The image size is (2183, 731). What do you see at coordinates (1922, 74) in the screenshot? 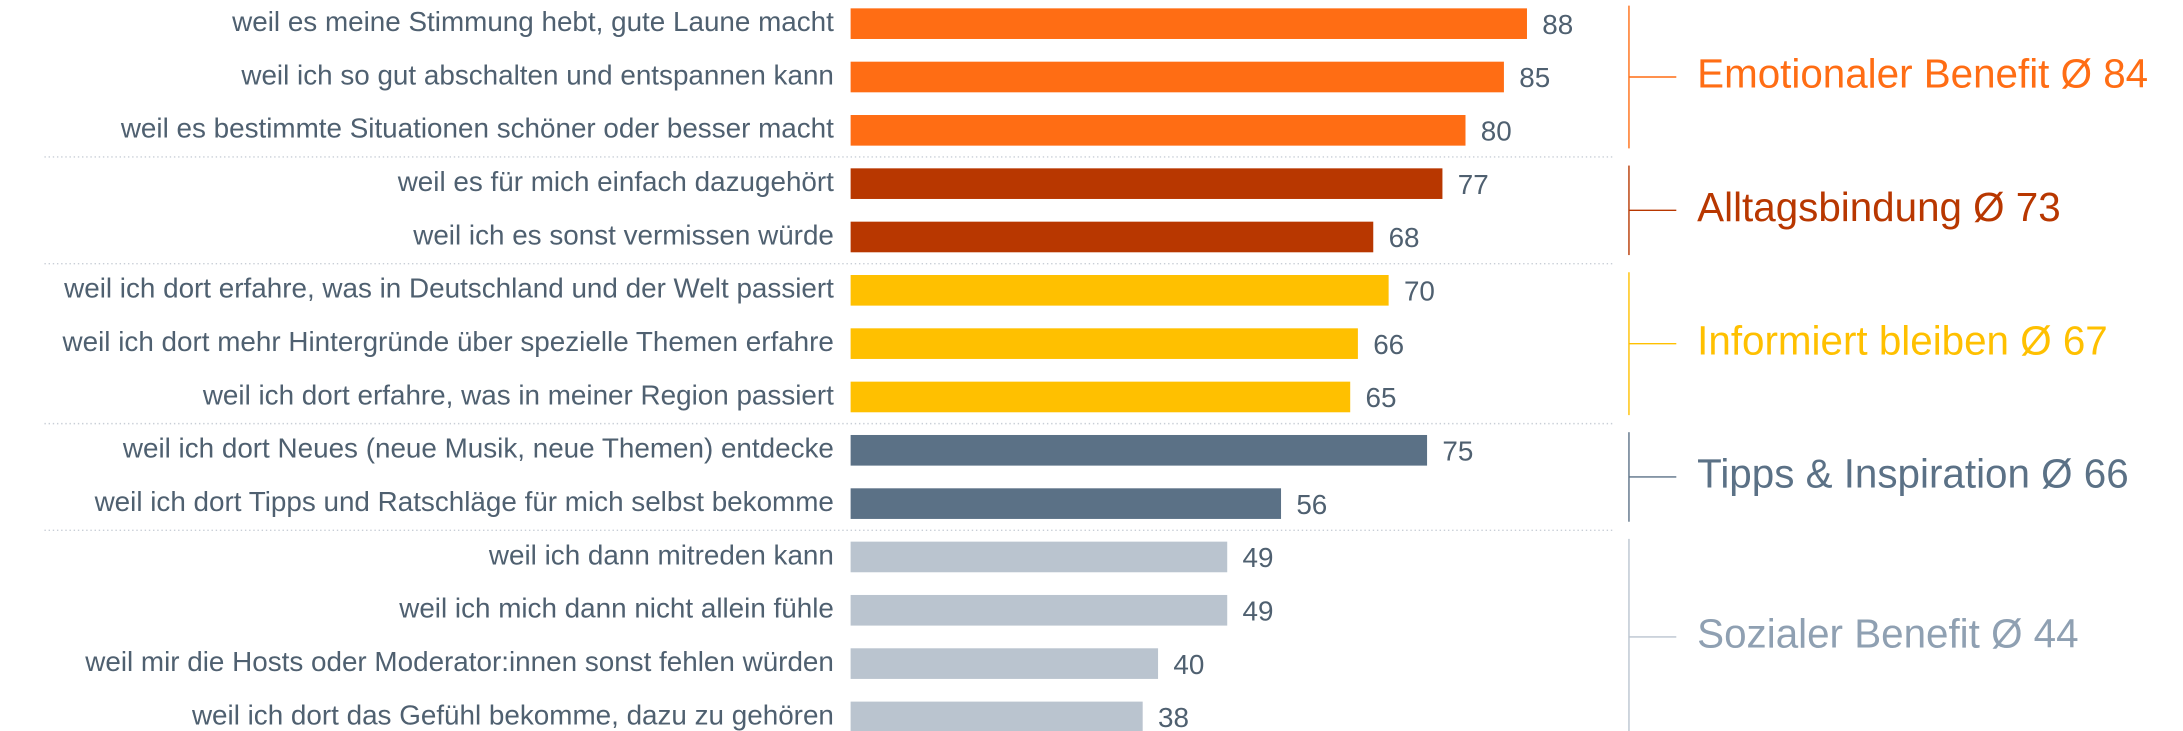
I see `group-label: Emotionaler Benefit Ø 84` at bounding box center [1922, 74].